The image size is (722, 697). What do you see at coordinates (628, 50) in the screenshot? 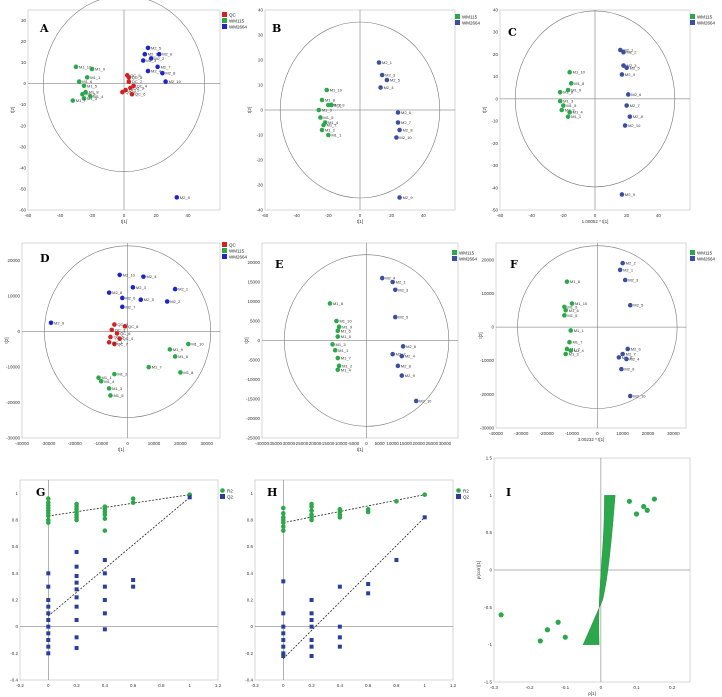
I see `point-label: M2_1` at bounding box center [628, 50].